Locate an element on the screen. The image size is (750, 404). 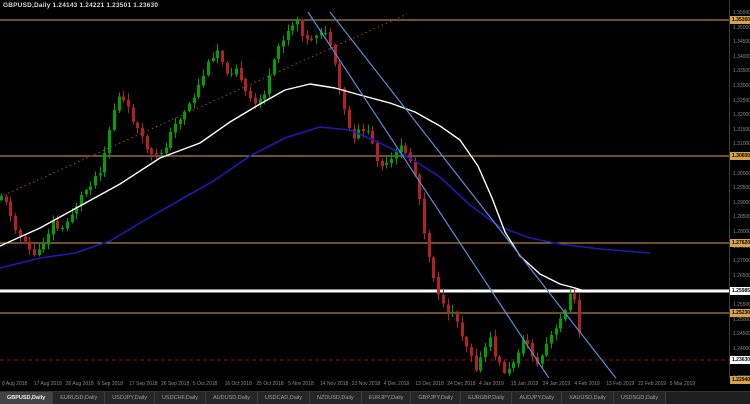
price-tick-label: 1.33000 is located at coordinates (741, 86).